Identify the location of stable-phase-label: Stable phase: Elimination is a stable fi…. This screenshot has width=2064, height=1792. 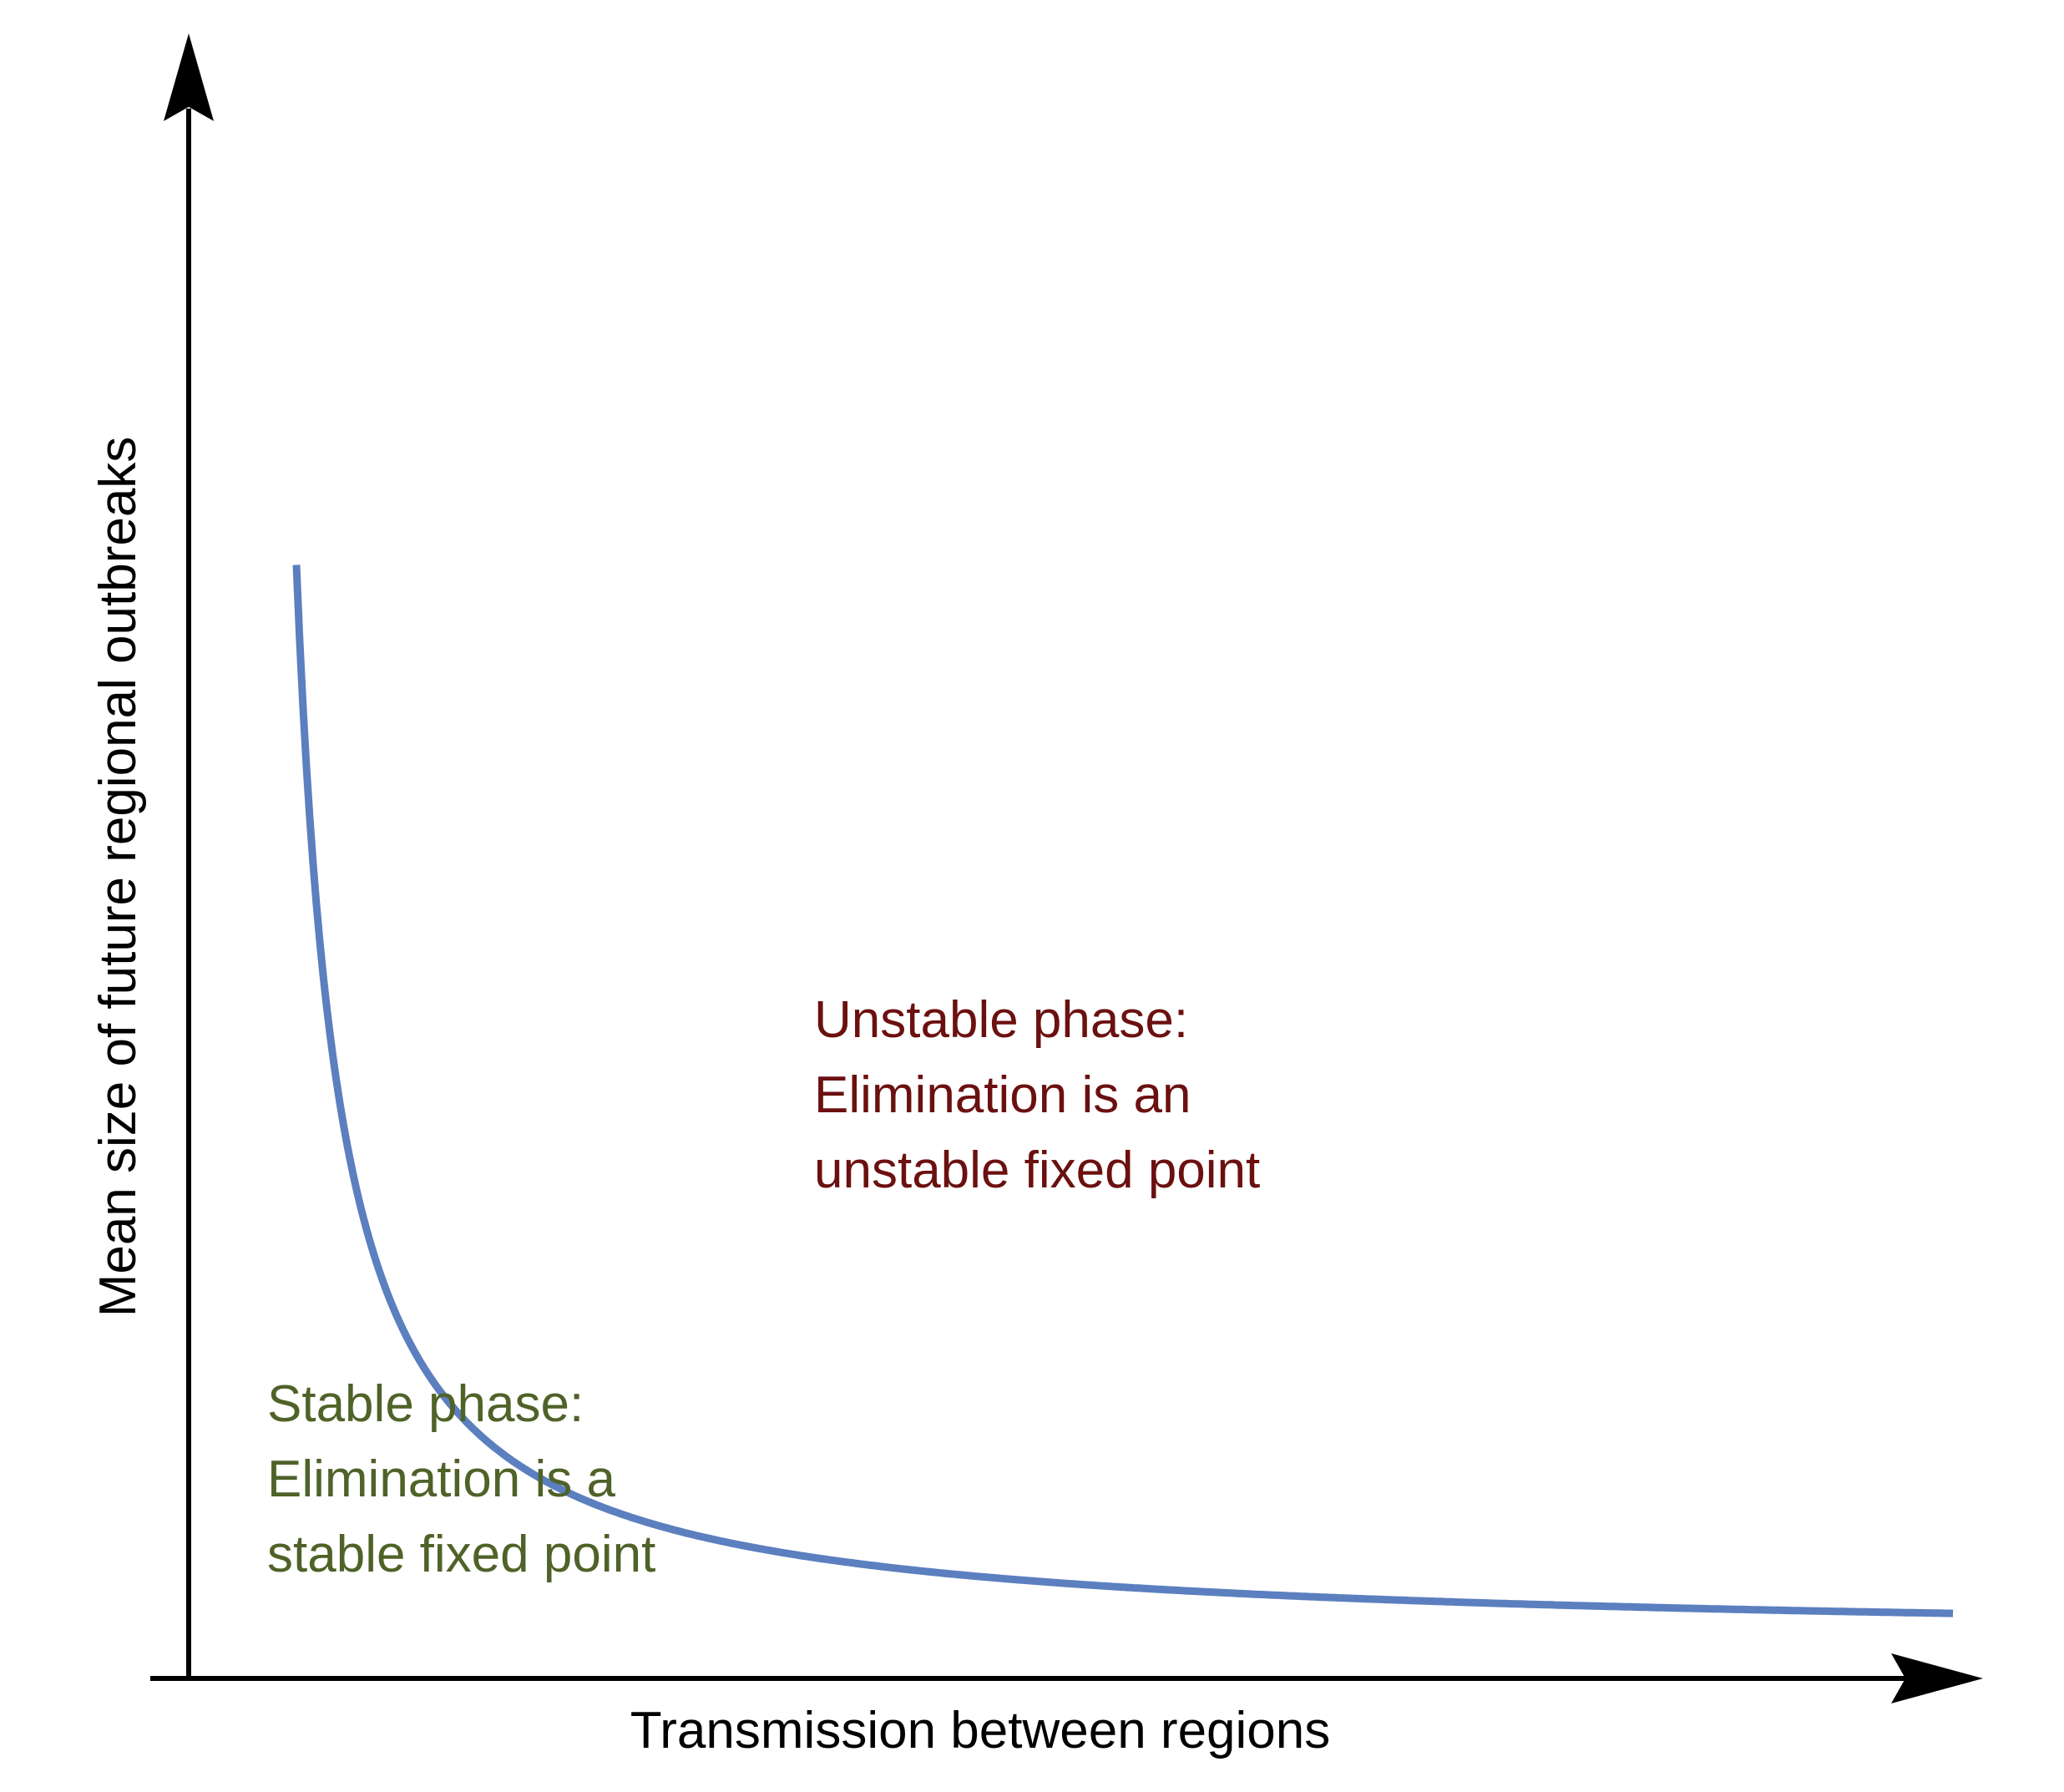
(461, 1479).